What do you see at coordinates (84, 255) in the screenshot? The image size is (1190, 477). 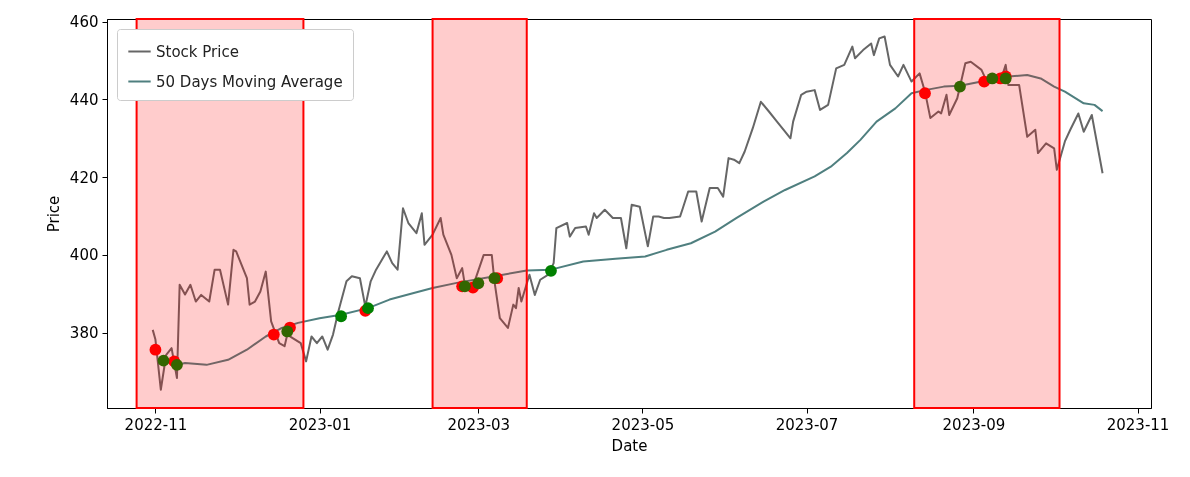 I see `y-tick-label: 400` at bounding box center [84, 255].